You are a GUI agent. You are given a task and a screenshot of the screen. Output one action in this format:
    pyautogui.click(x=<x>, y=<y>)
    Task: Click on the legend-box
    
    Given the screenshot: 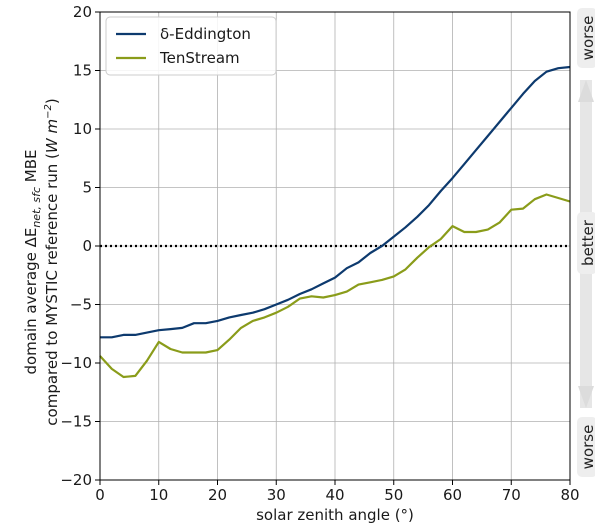 What is the action you would take?
    pyautogui.click(x=191, y=46)
    